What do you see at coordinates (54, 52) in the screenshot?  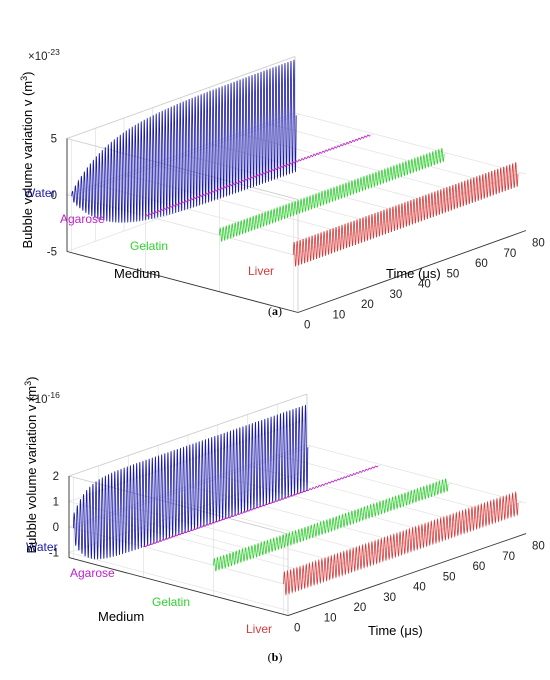 I see `z-exponent-power: -23` at bounding box center [54, 52].